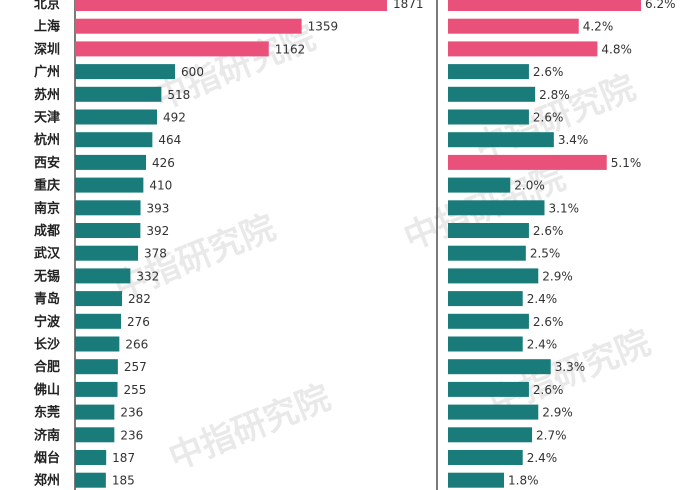 Image resolution: width=700 pixels, height=490 pixels. I want to click on city-label-6: 杭州, so click(47, 140).